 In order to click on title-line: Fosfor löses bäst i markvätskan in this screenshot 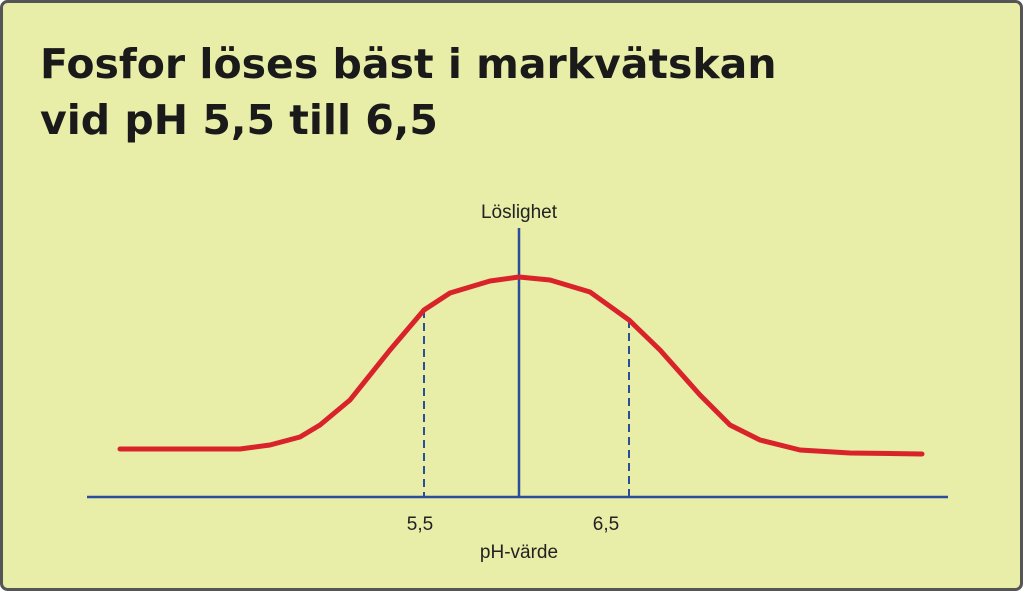, I will do `click(408, 64)`.